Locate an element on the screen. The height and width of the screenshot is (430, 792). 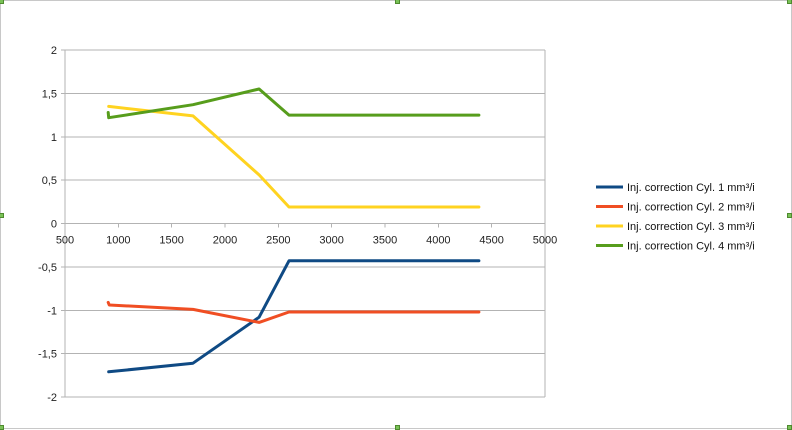
legend-item-cyl-2: Inj. correction Cyl. 2 mm³/i is located at coordinates (675, 208).